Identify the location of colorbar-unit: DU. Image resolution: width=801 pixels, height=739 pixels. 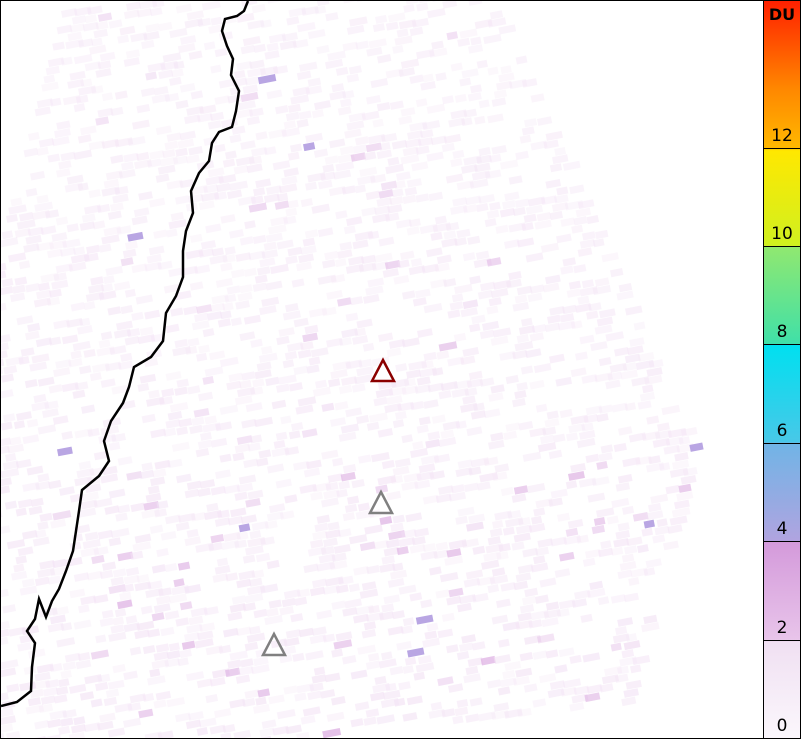
(782, 14).